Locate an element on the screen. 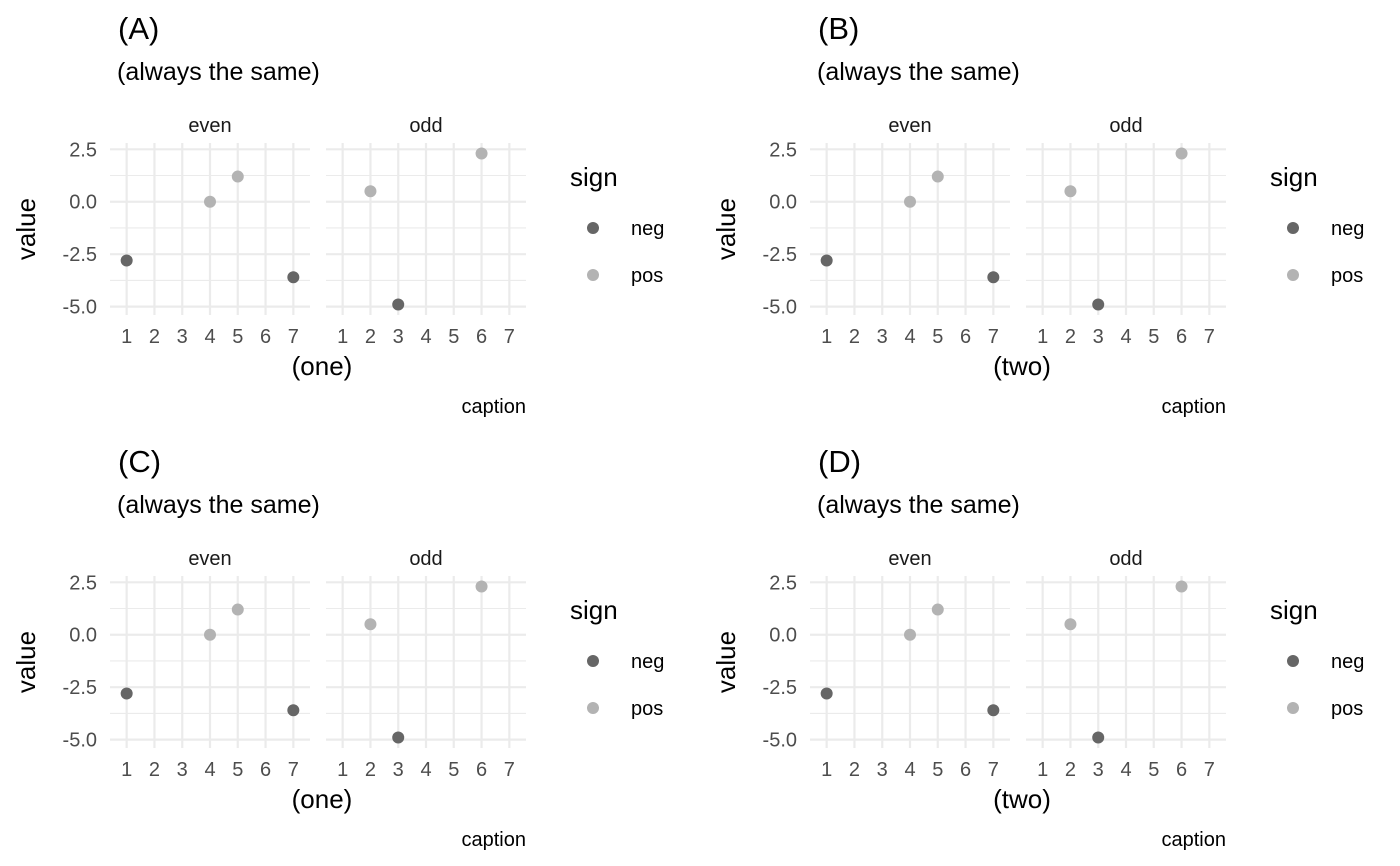 This screenshot has height=866, width=1400. chart-tag: (D) is located at coordinates (839, 461).